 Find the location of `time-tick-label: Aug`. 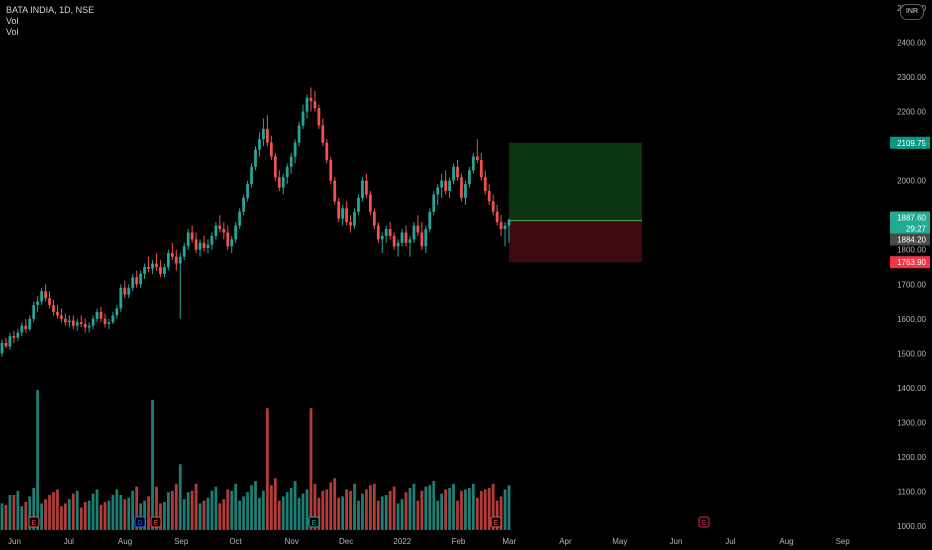

time-tick-label: Aug is located at coordinates (786, 541).